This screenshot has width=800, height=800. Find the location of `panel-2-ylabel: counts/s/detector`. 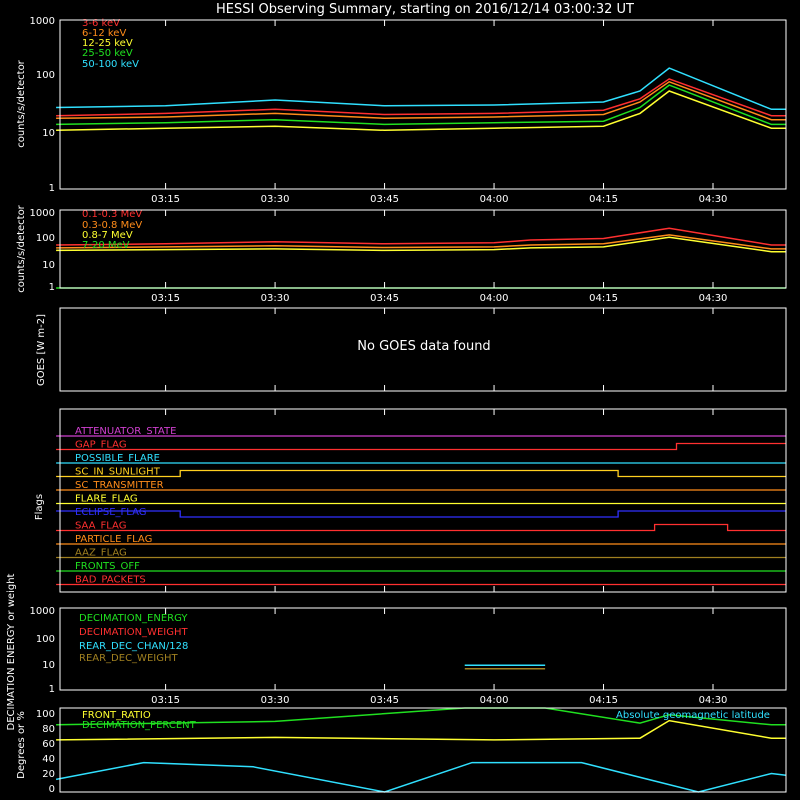

panel-2-ylabel: counts/s/detector is located at coordinates (21, 248).